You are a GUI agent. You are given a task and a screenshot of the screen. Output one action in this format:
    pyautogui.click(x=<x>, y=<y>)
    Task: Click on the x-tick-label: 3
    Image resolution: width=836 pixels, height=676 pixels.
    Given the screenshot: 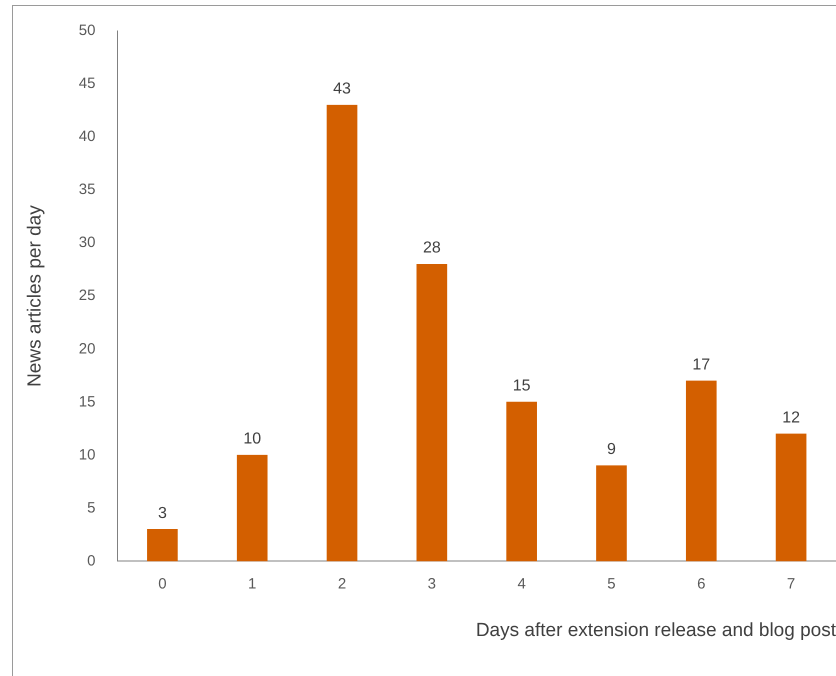 What is the action you would take?
    pyautogui.click(x=432, y=583)
    